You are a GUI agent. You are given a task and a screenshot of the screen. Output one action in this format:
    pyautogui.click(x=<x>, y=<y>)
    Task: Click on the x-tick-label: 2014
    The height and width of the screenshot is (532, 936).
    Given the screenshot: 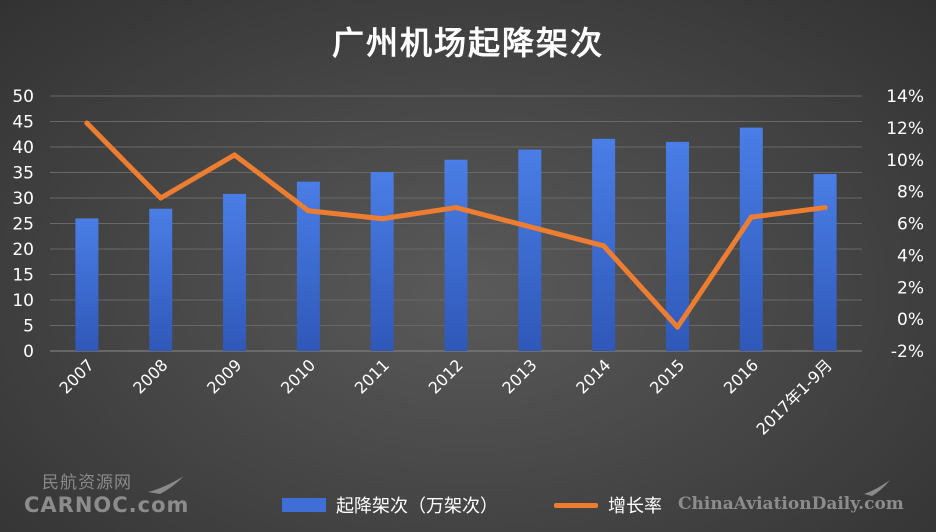 What is the action you would take?
    pyautogui.click(x=593, y=376)
    